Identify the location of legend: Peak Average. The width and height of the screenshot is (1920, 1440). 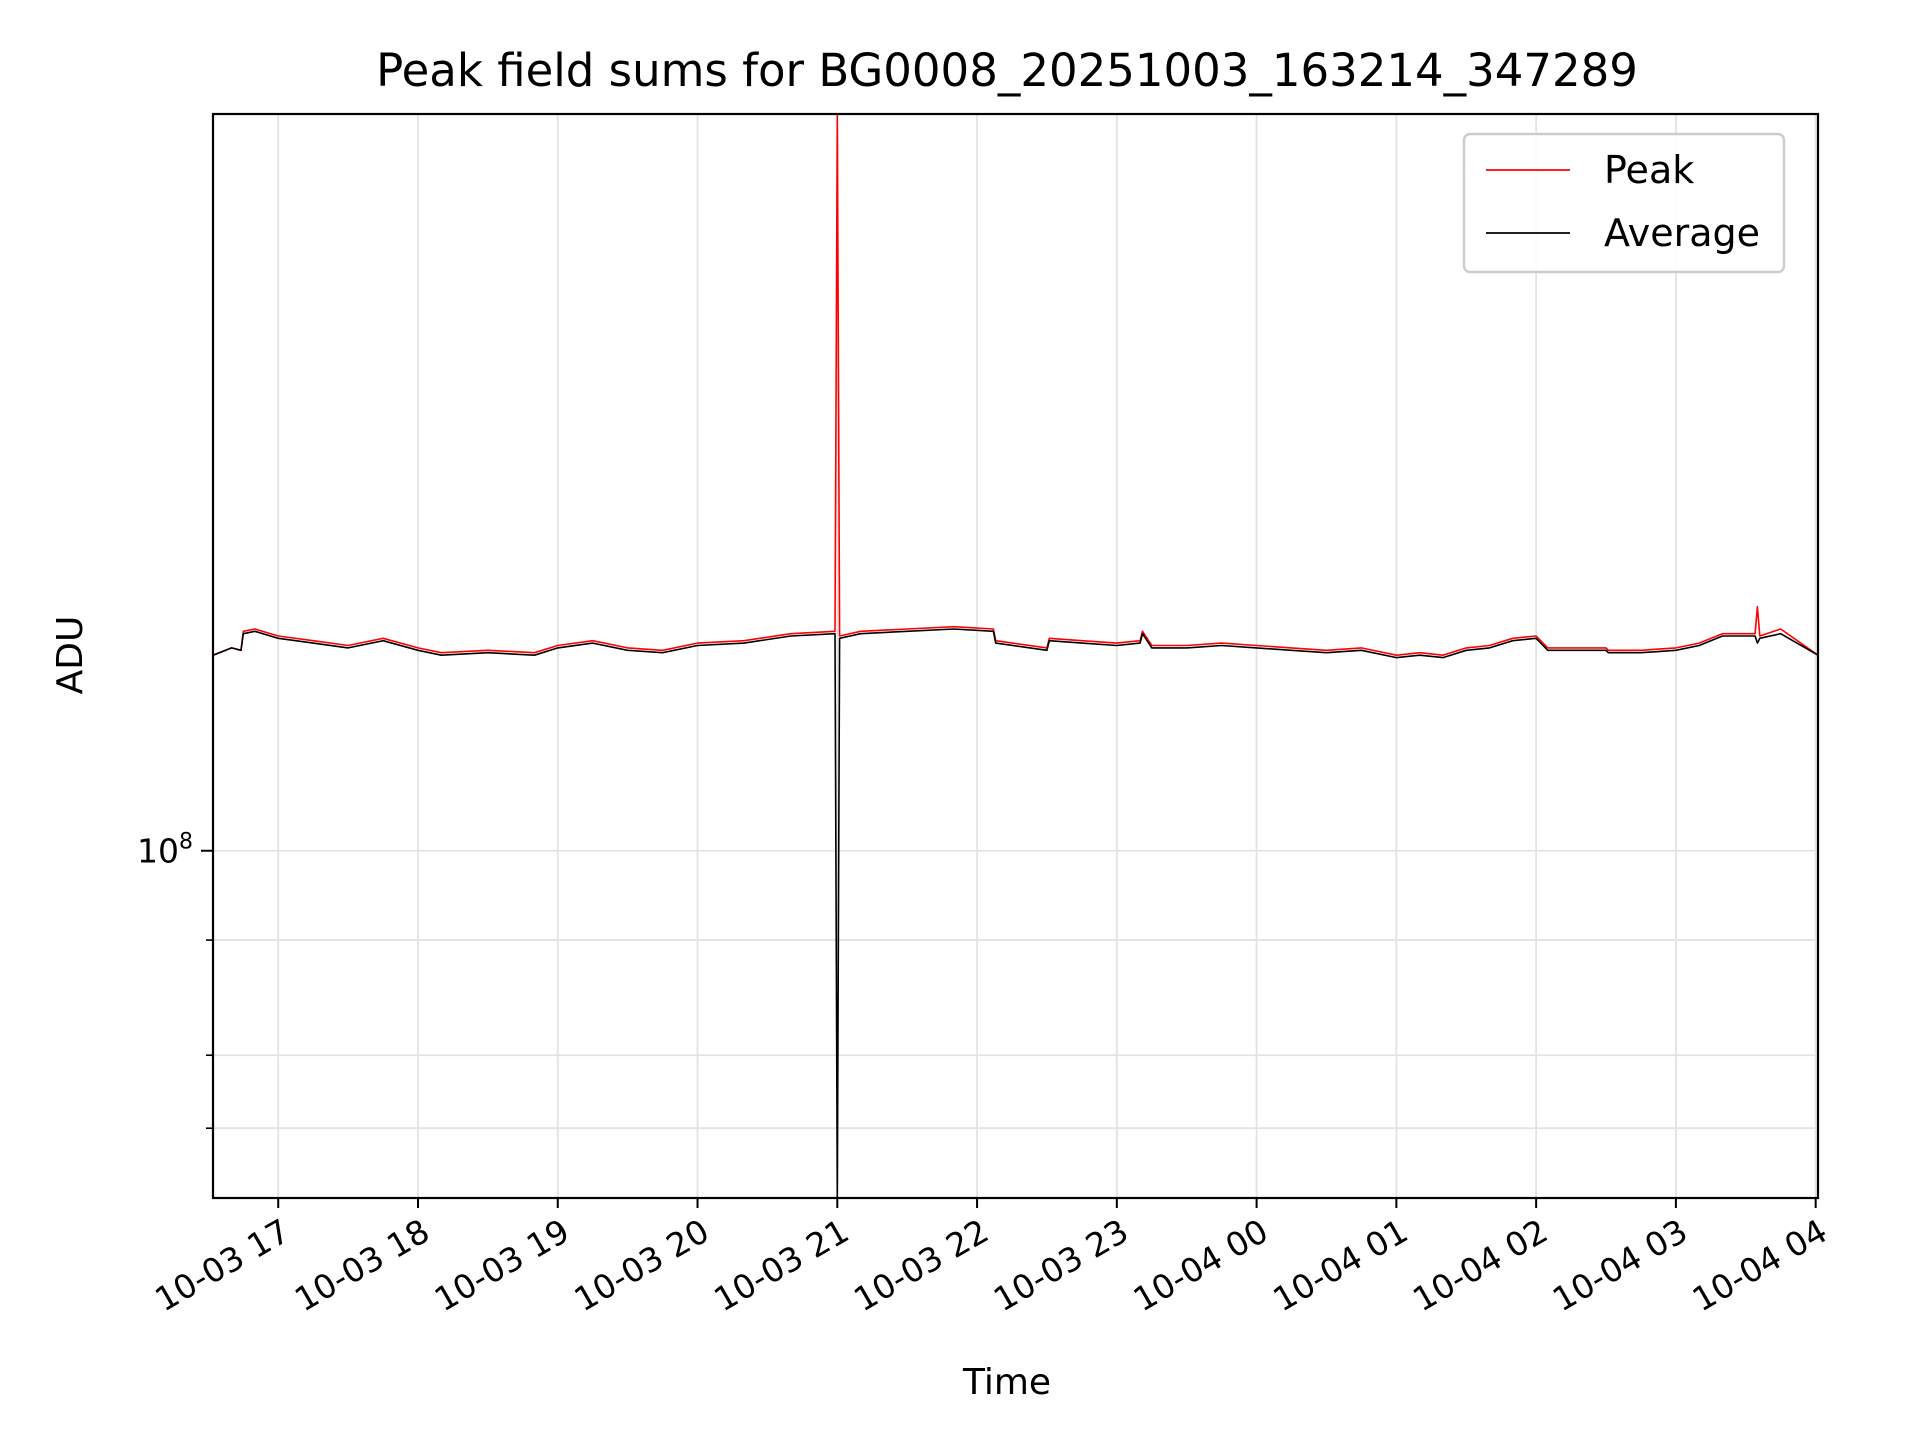
(1624, 203).